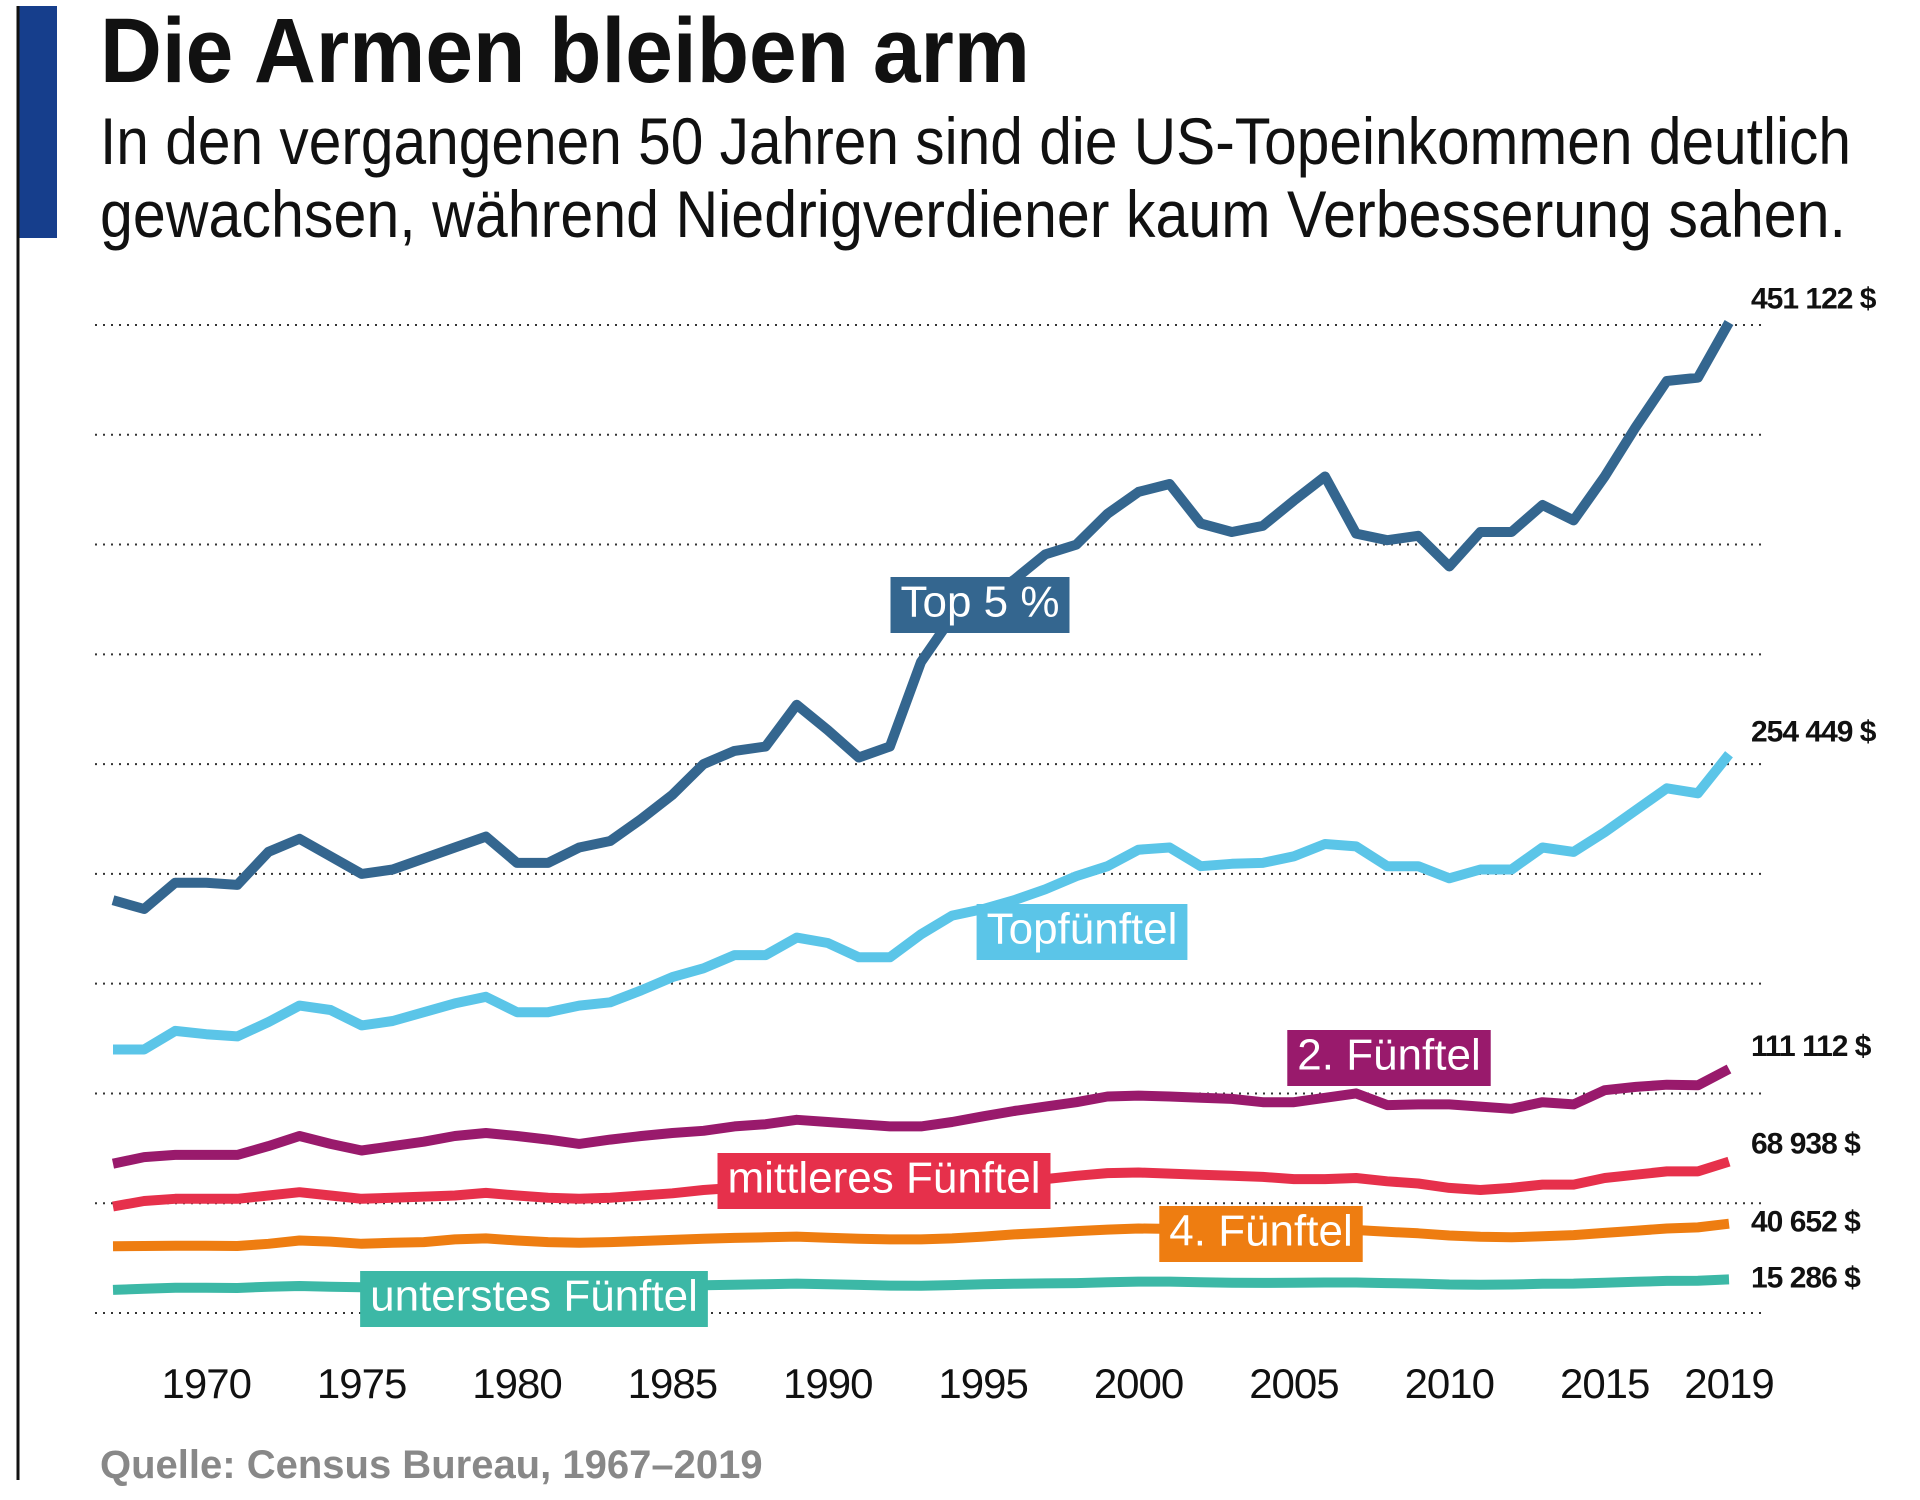 The height and width of the screenshot is (1500, 1920). What do you see at coordinates (672, 1383) in the screenshot?
I see `x-tick-label: 1985` at bounding box center [672, 1383].